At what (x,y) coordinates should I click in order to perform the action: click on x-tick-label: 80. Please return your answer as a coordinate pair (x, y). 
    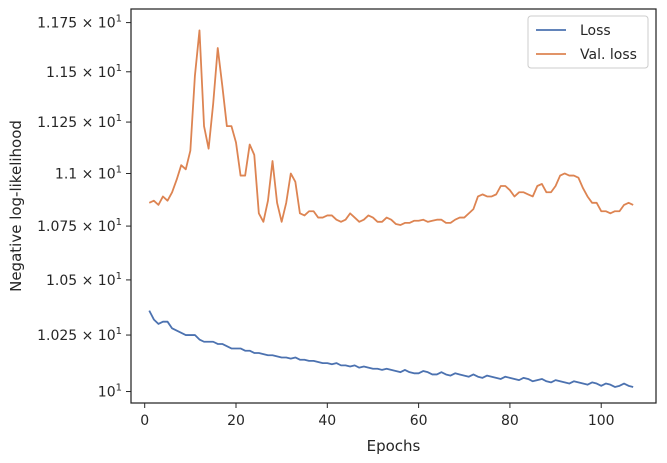
    Looking at the image, I should click on (510, 421).